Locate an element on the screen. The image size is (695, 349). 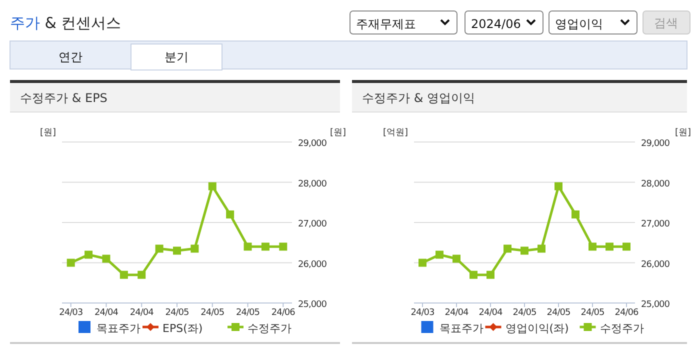
y-axis-title: [억원] is located at coordinates (395, 133).